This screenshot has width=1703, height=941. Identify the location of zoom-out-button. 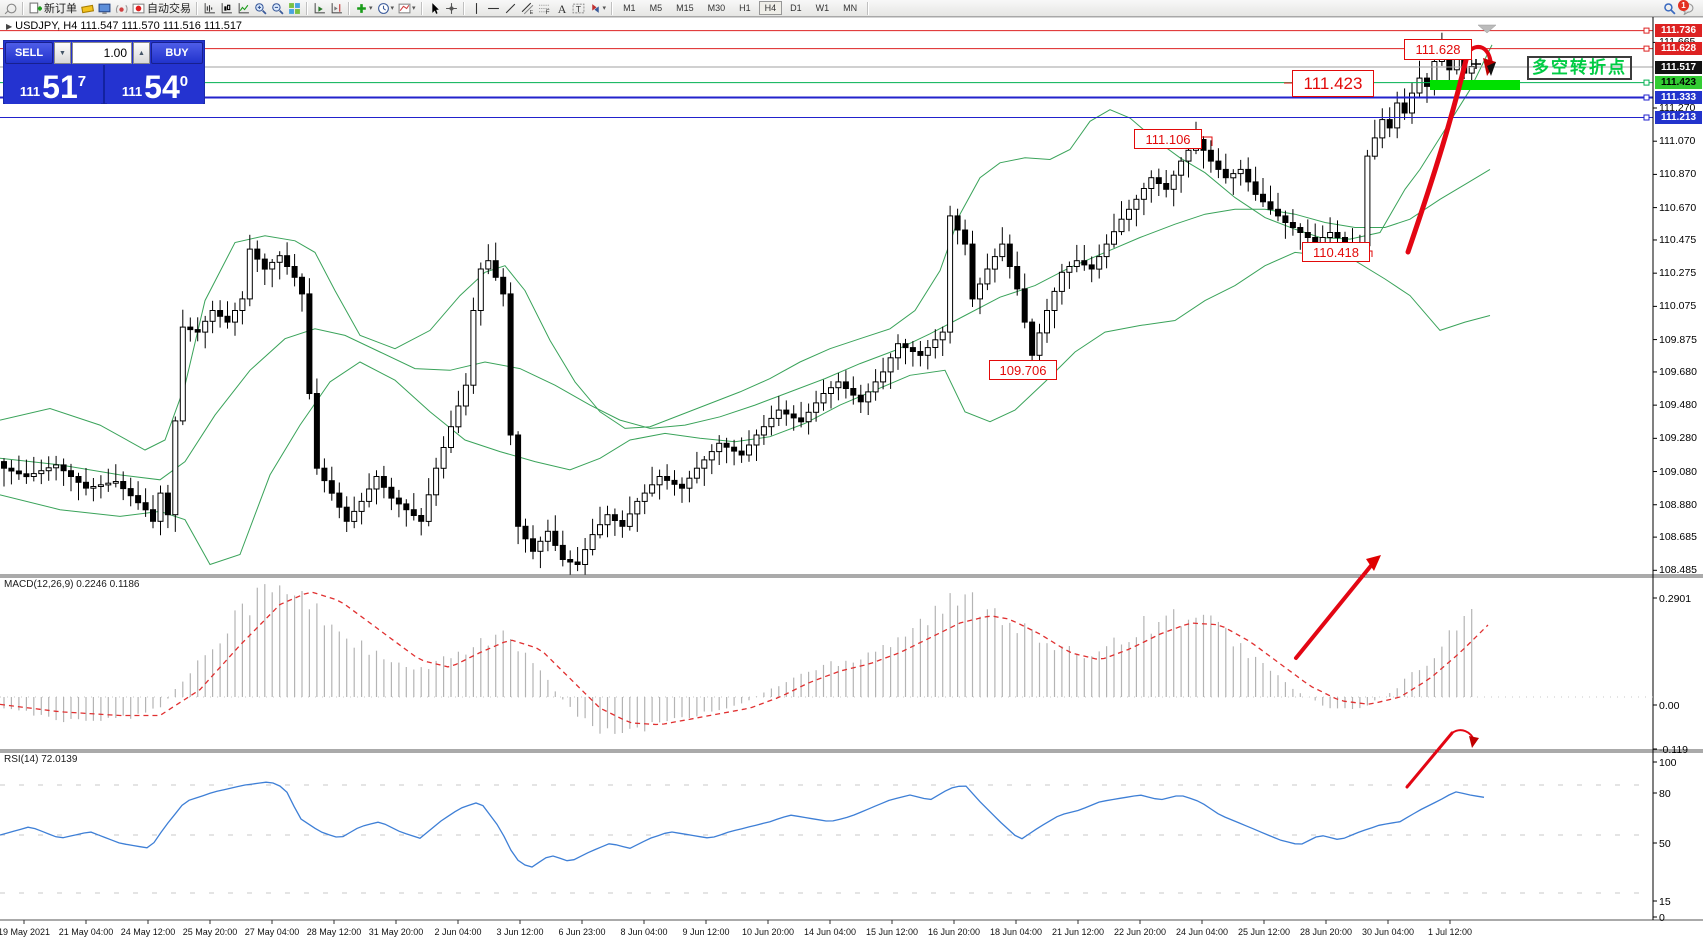
(277, 8).